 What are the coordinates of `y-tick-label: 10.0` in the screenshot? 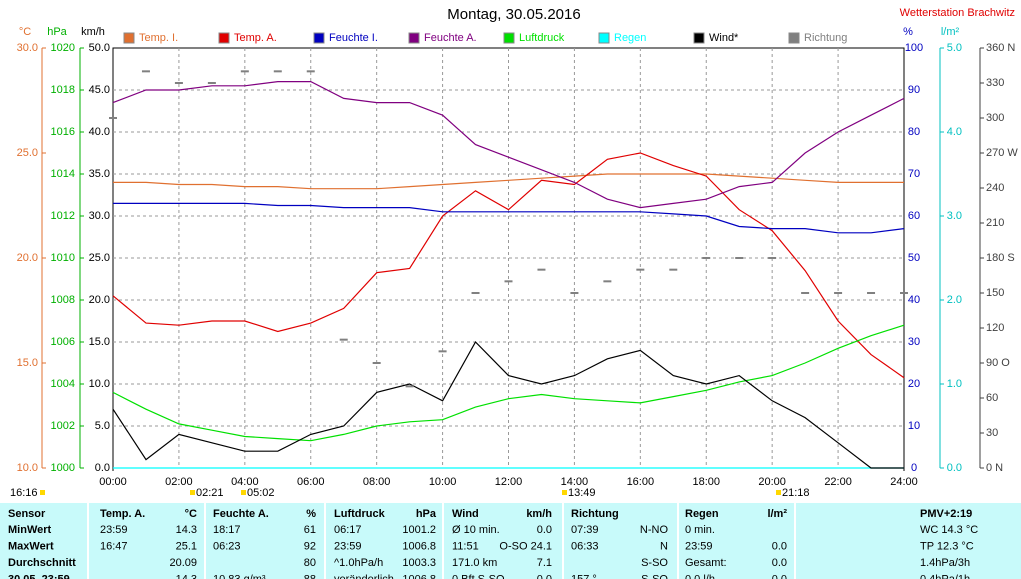 It's located at (27, 468).